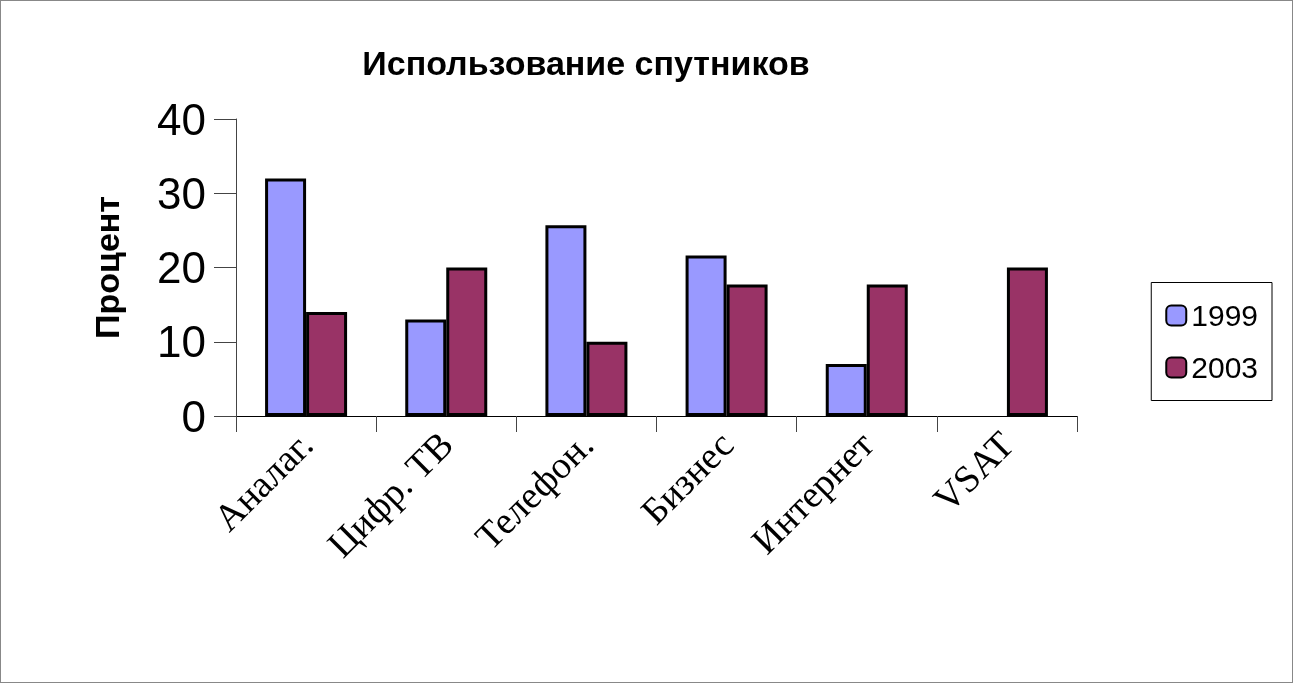 This screenshot has height=683, width=1293. What do you see at coordinates (193, 416) in the screenshot?
I see `y-tick-label: 0` at bounding box center [193, 416].